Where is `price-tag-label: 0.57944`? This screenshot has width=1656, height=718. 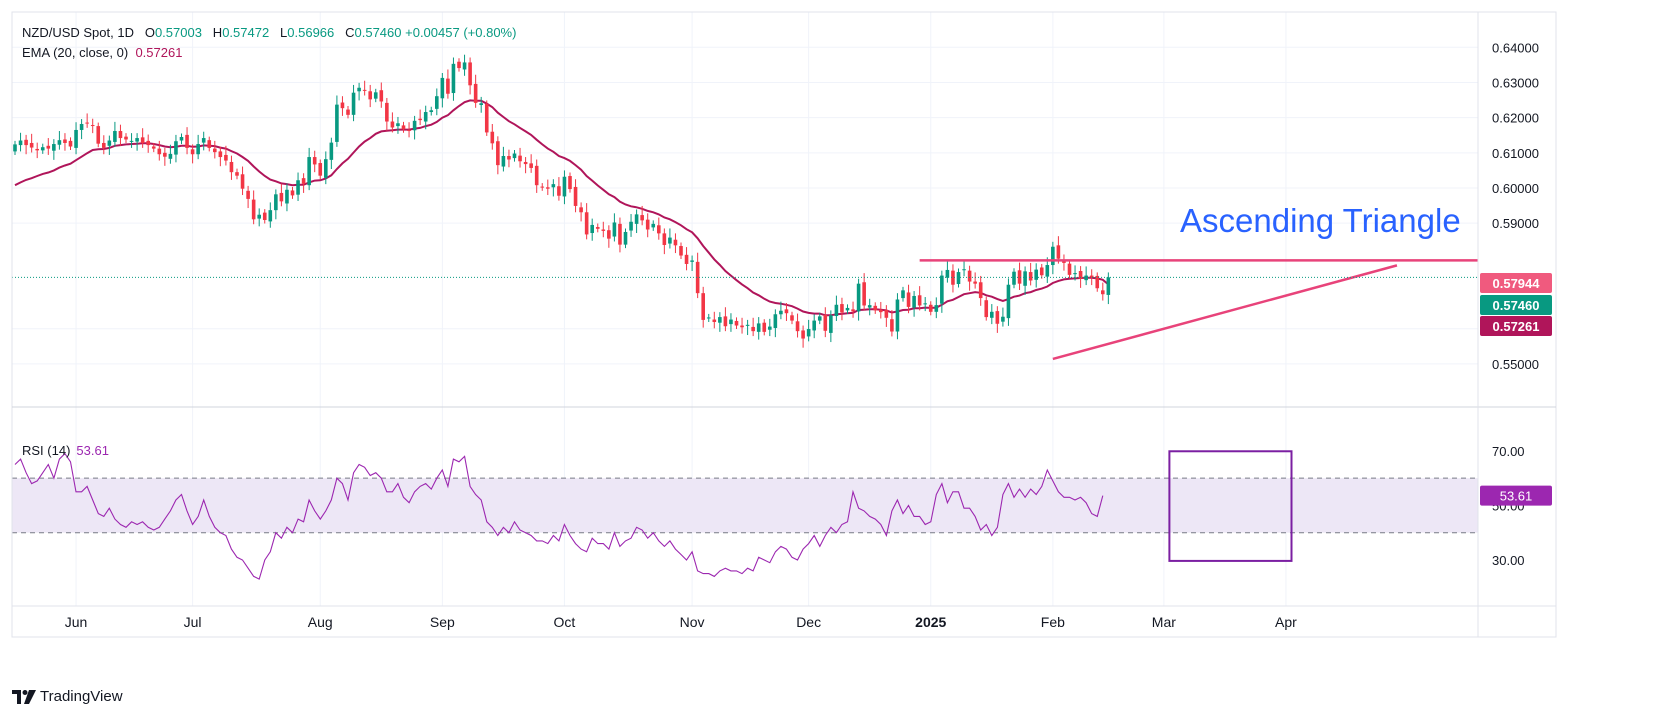 price-tag-label: 0.57944 is located at coordinates (1517, 283).